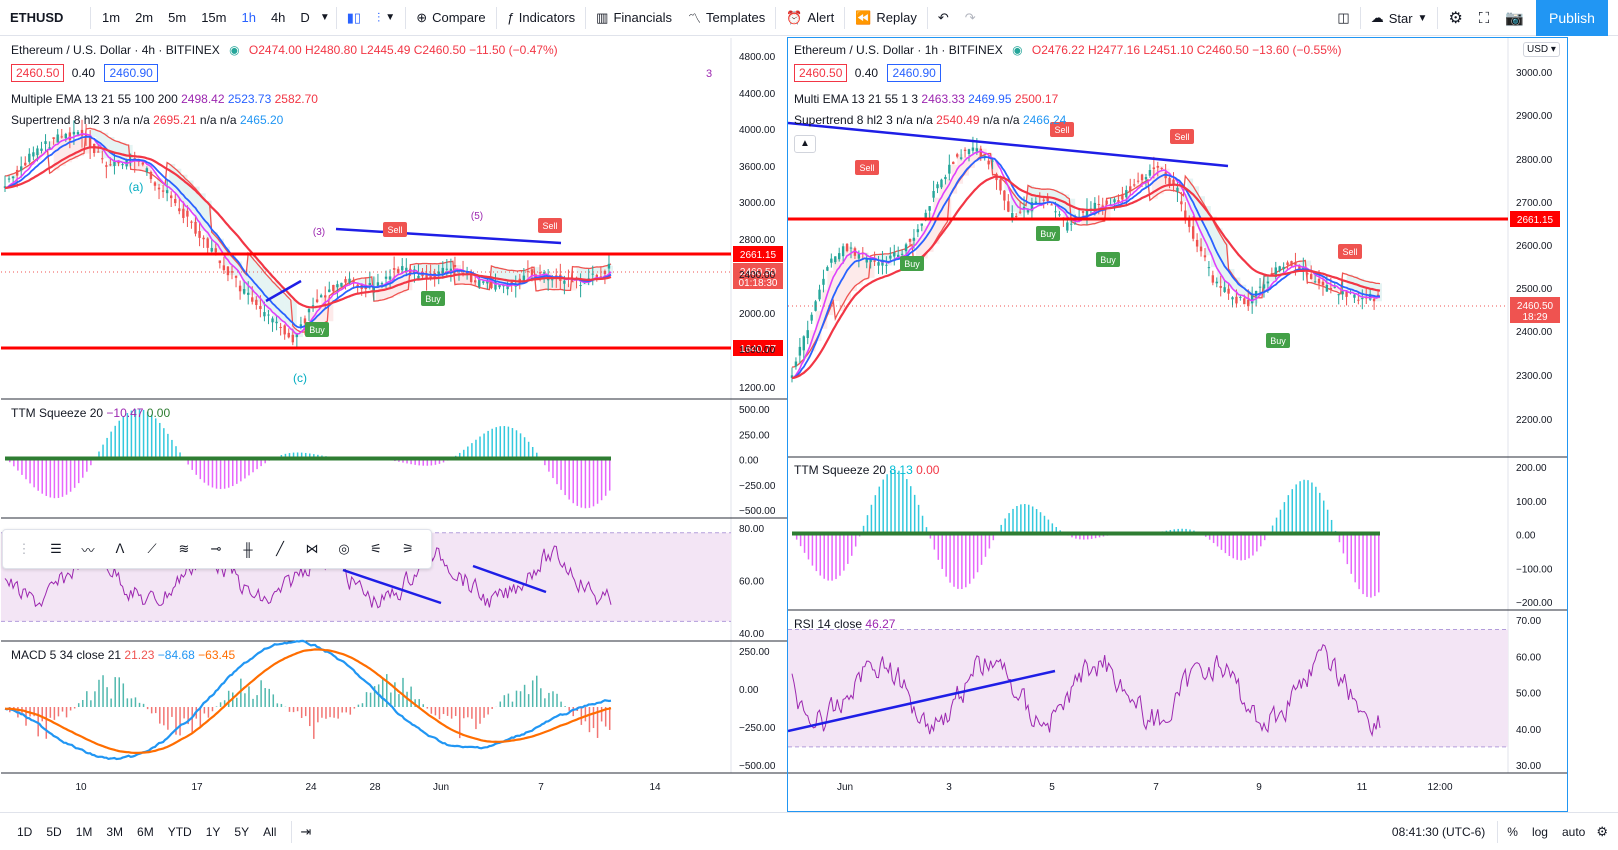  Describe the element at coordinates (144, 17) in the screenshot. I see `interval-2m: 2m` at that location.